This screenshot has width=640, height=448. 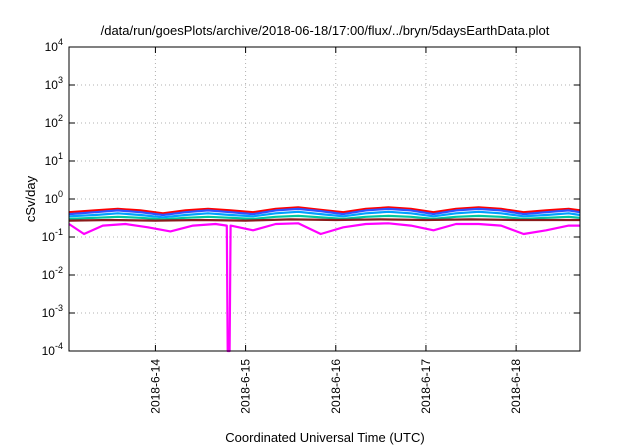 I want to click on y-axis-tick-labels: 10⁻⁴ 10⁻³ 10⁻² 10⁻¹ 10⁰ 10¹ 10² 10³ 10⁴, so click(x=52, y=197).